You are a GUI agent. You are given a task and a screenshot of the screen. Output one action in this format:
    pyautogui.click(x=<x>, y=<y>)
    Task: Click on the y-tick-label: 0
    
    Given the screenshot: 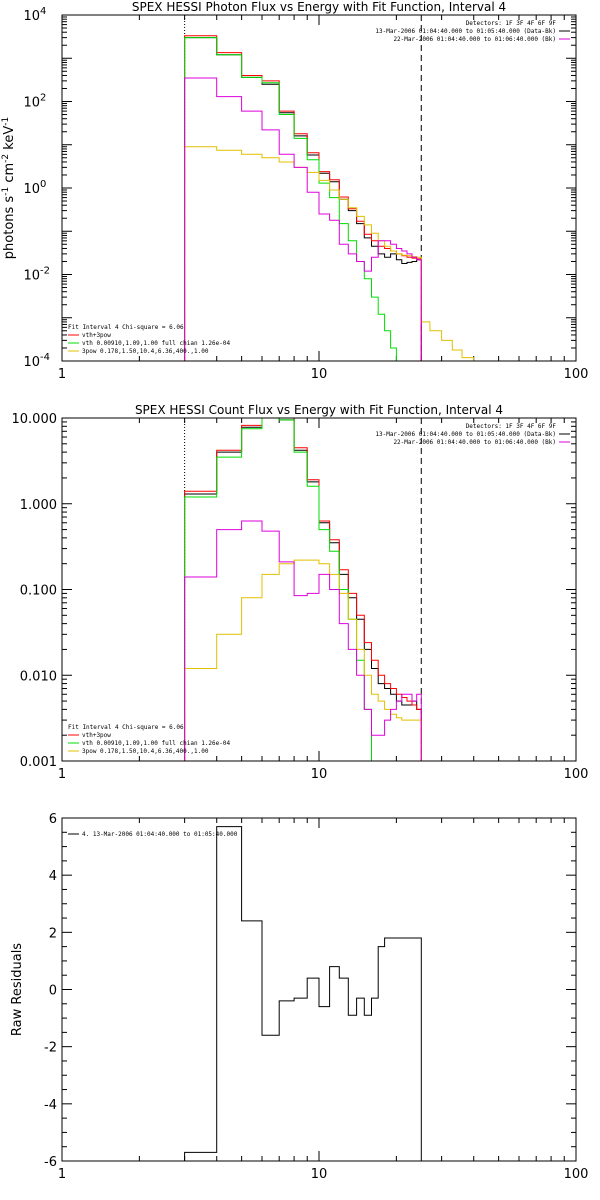 What is the action you would take?
    pyautogui.click(x=53, y=991)
    